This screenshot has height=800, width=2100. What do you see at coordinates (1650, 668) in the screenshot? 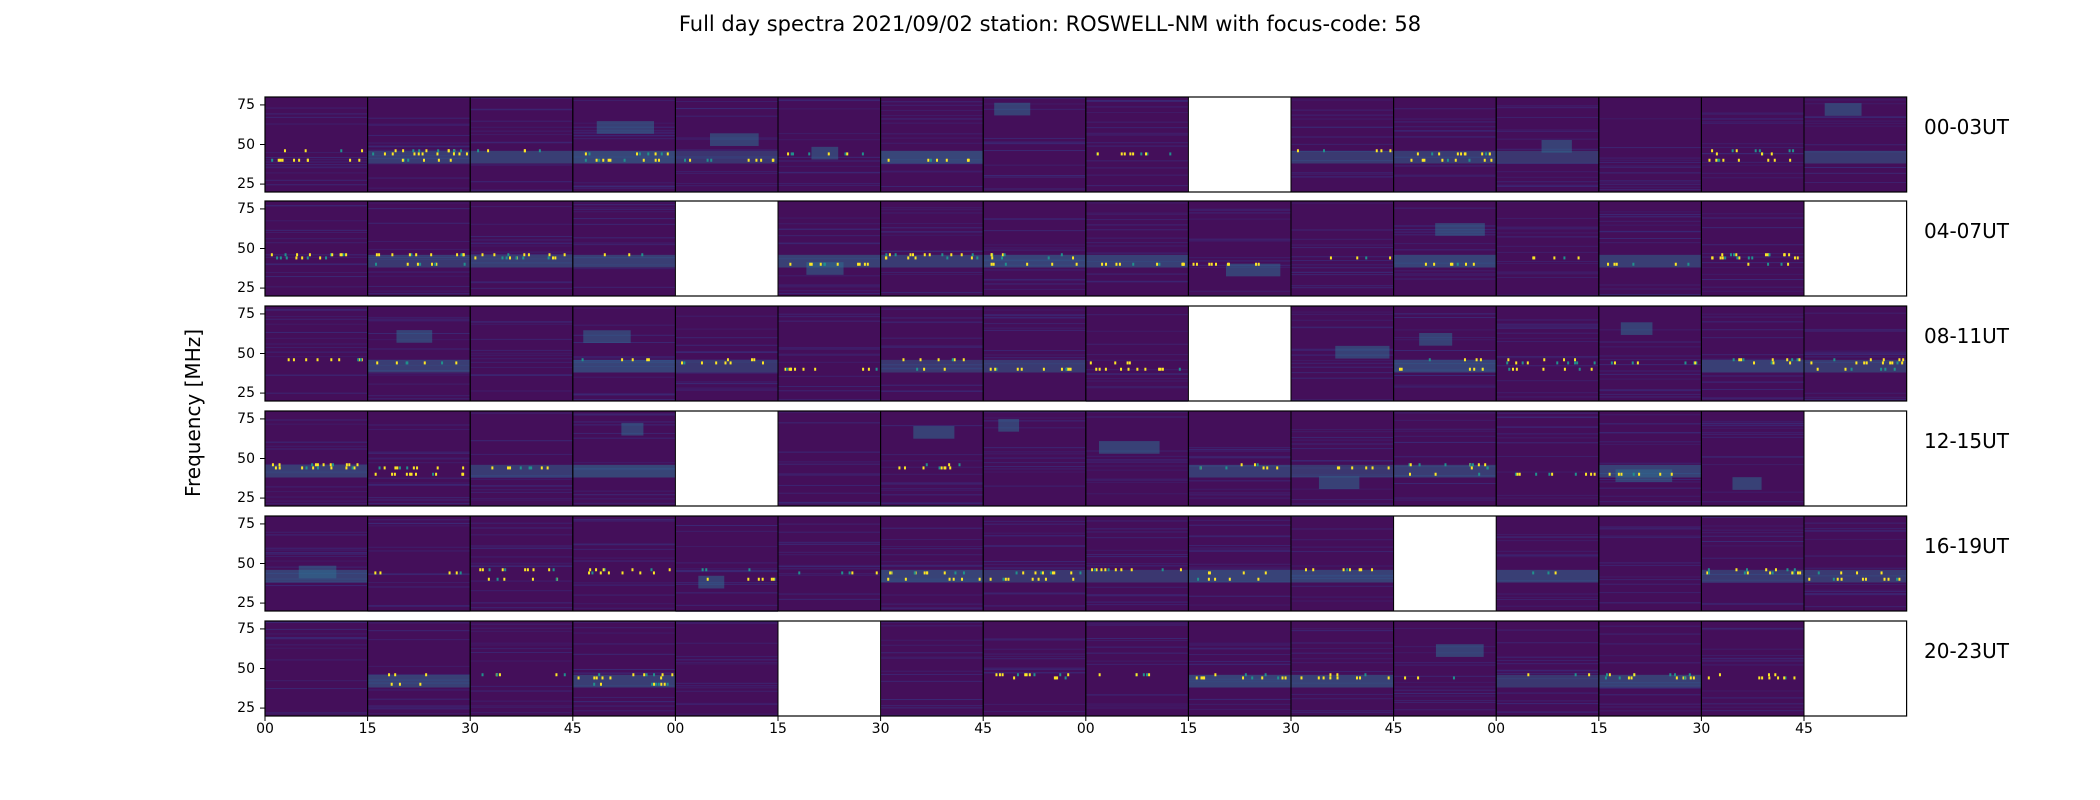
I see `spectrum-panel-r5-c13` at bounding box center [1650, 668].